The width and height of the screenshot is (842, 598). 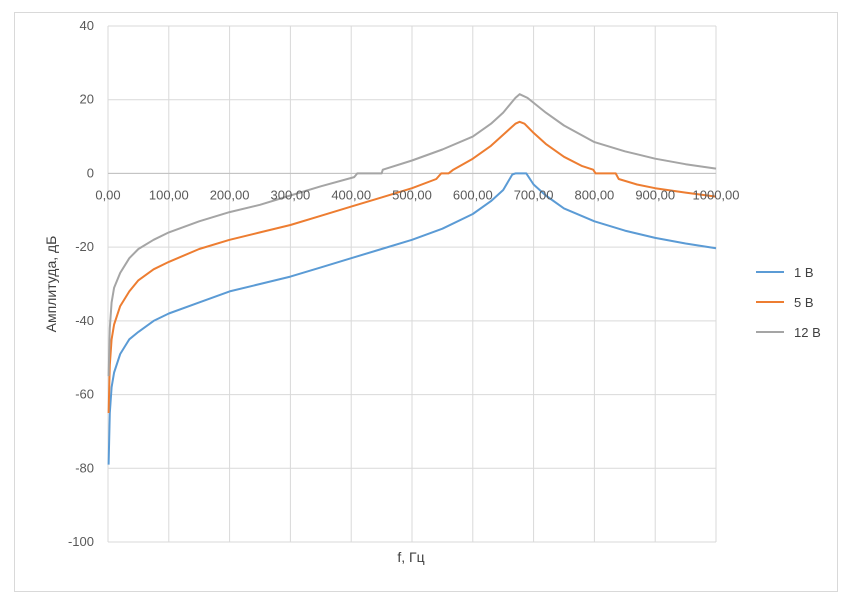 What do you see at coordinates (473, 194) in the screenshot?
I see `x-tick-label: 600,00` at bounding box center [473, 194].